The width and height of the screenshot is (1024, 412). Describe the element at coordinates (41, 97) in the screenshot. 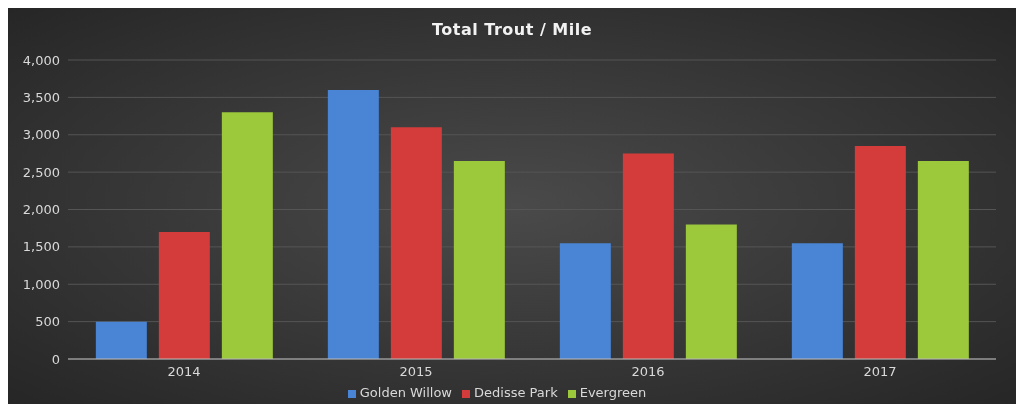

I see `y-tick-label: 3,500` at that location.